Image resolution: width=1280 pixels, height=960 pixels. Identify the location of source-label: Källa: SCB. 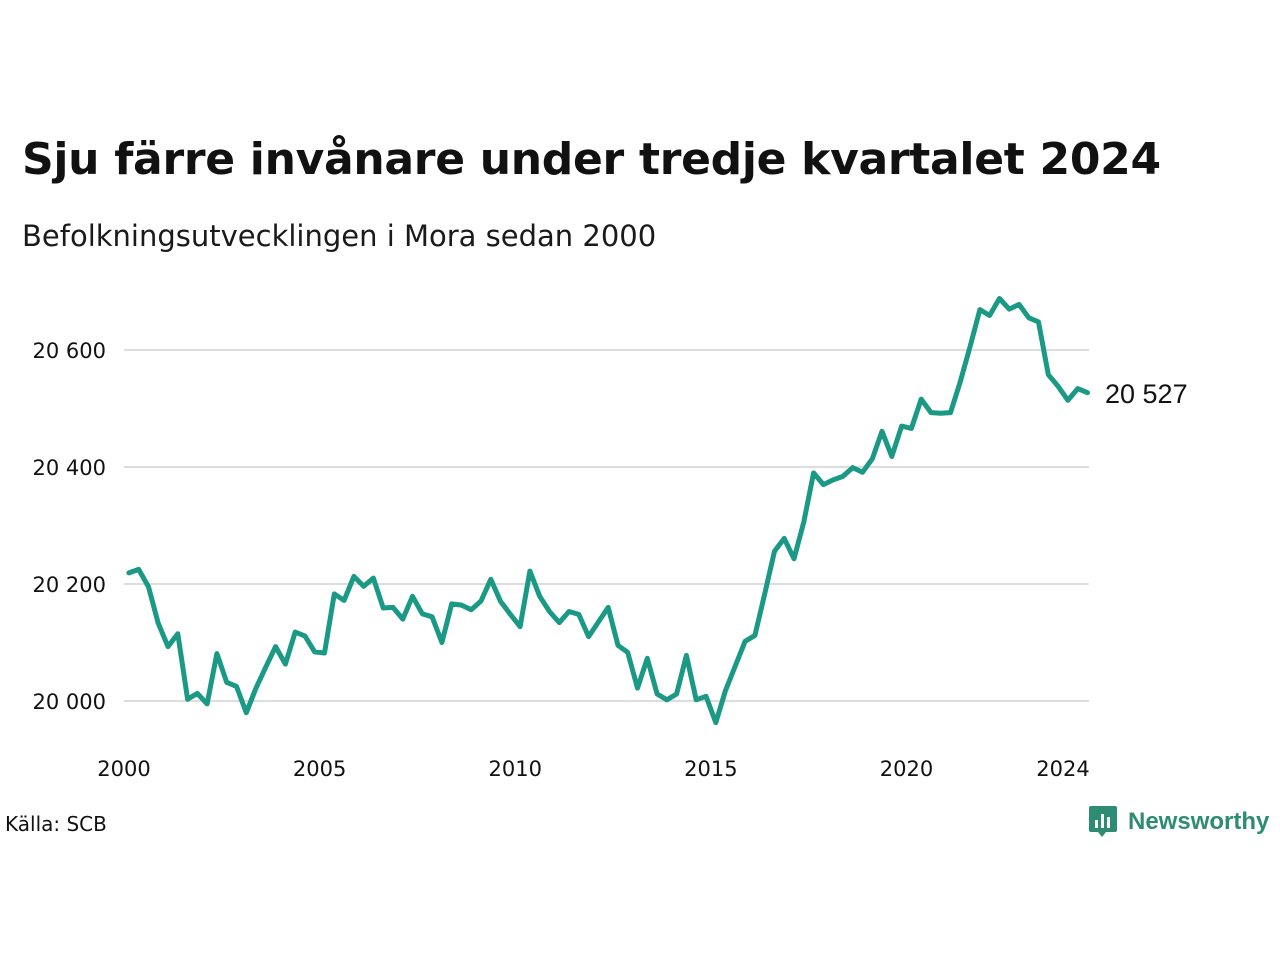
(56, 824).